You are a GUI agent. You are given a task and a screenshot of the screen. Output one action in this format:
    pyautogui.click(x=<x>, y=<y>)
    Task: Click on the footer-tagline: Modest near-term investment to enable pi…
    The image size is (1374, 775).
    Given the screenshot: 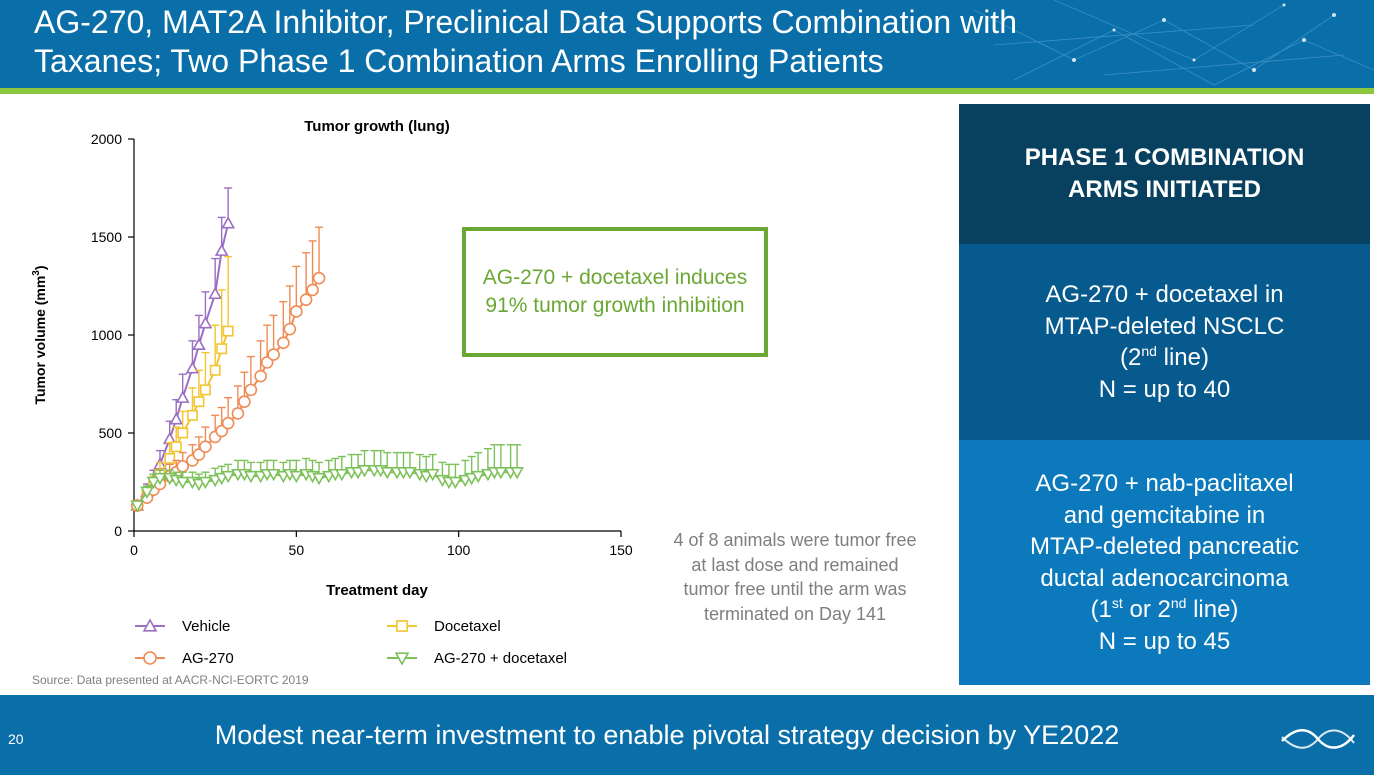 What is the action you would take?
    pyautogui.click(x=667, y=735)
    